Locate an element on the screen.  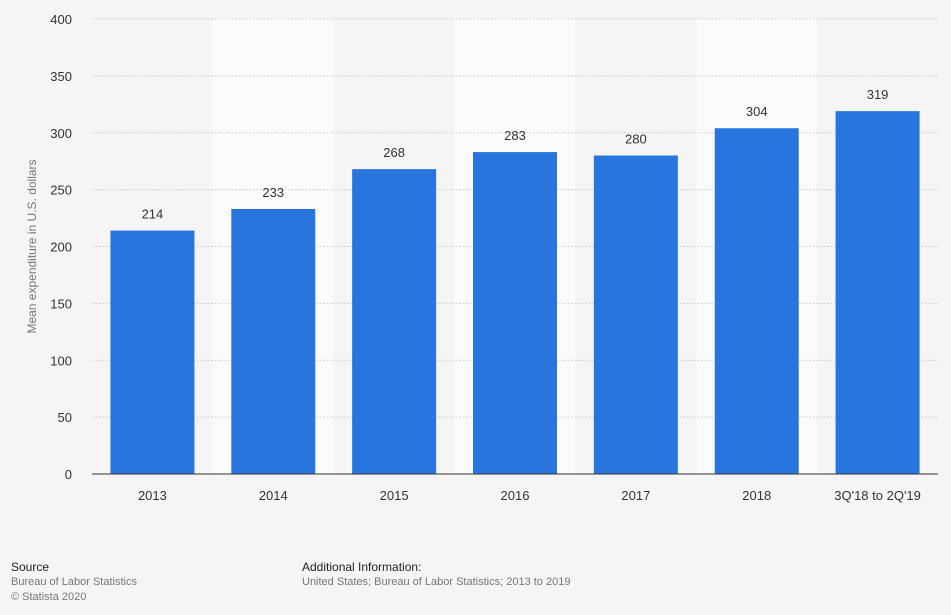
y-tick-label: 400 is located at coordinates (61, 19).